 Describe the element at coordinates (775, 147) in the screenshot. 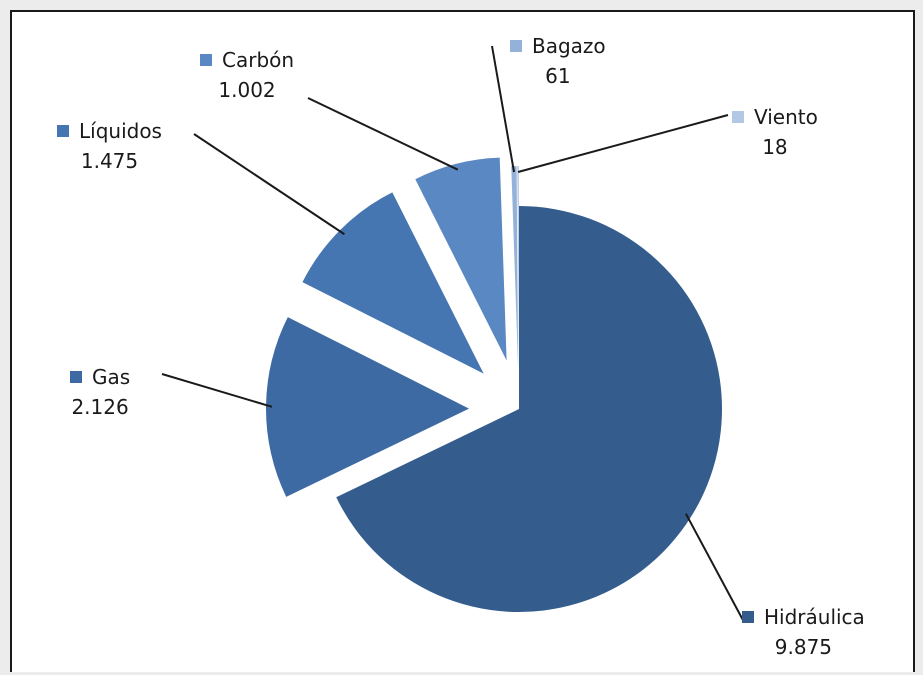

I see `data-label-value: 18` at that location.